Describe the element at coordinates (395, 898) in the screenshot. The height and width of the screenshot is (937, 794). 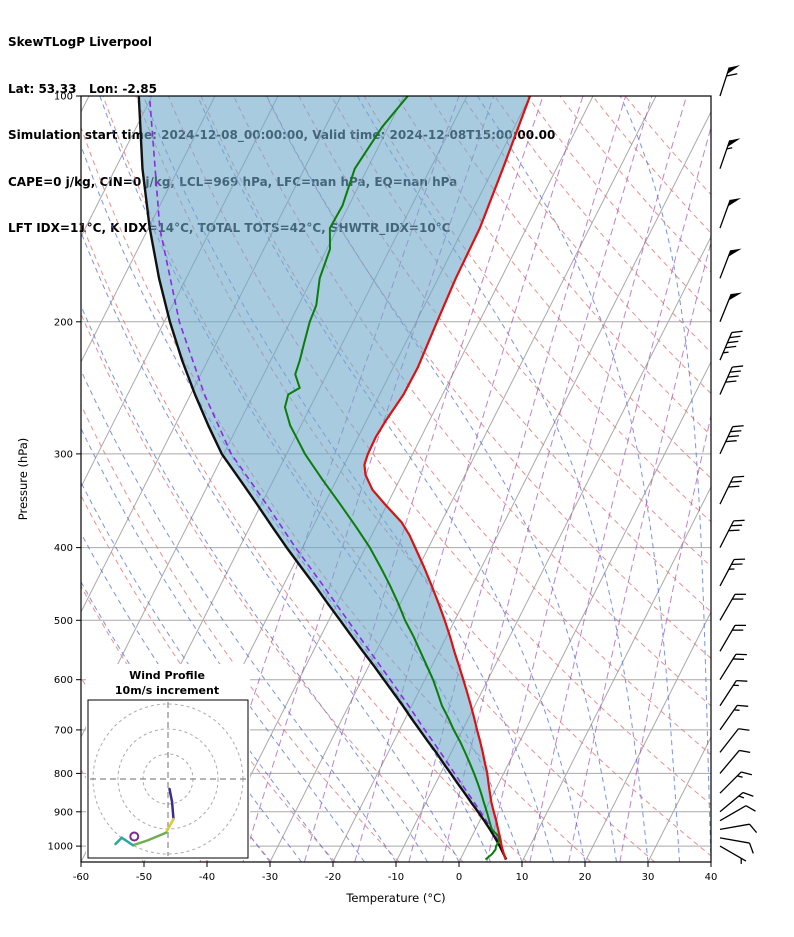
I see `x-axis-title: Temperature (°C)` at that location.